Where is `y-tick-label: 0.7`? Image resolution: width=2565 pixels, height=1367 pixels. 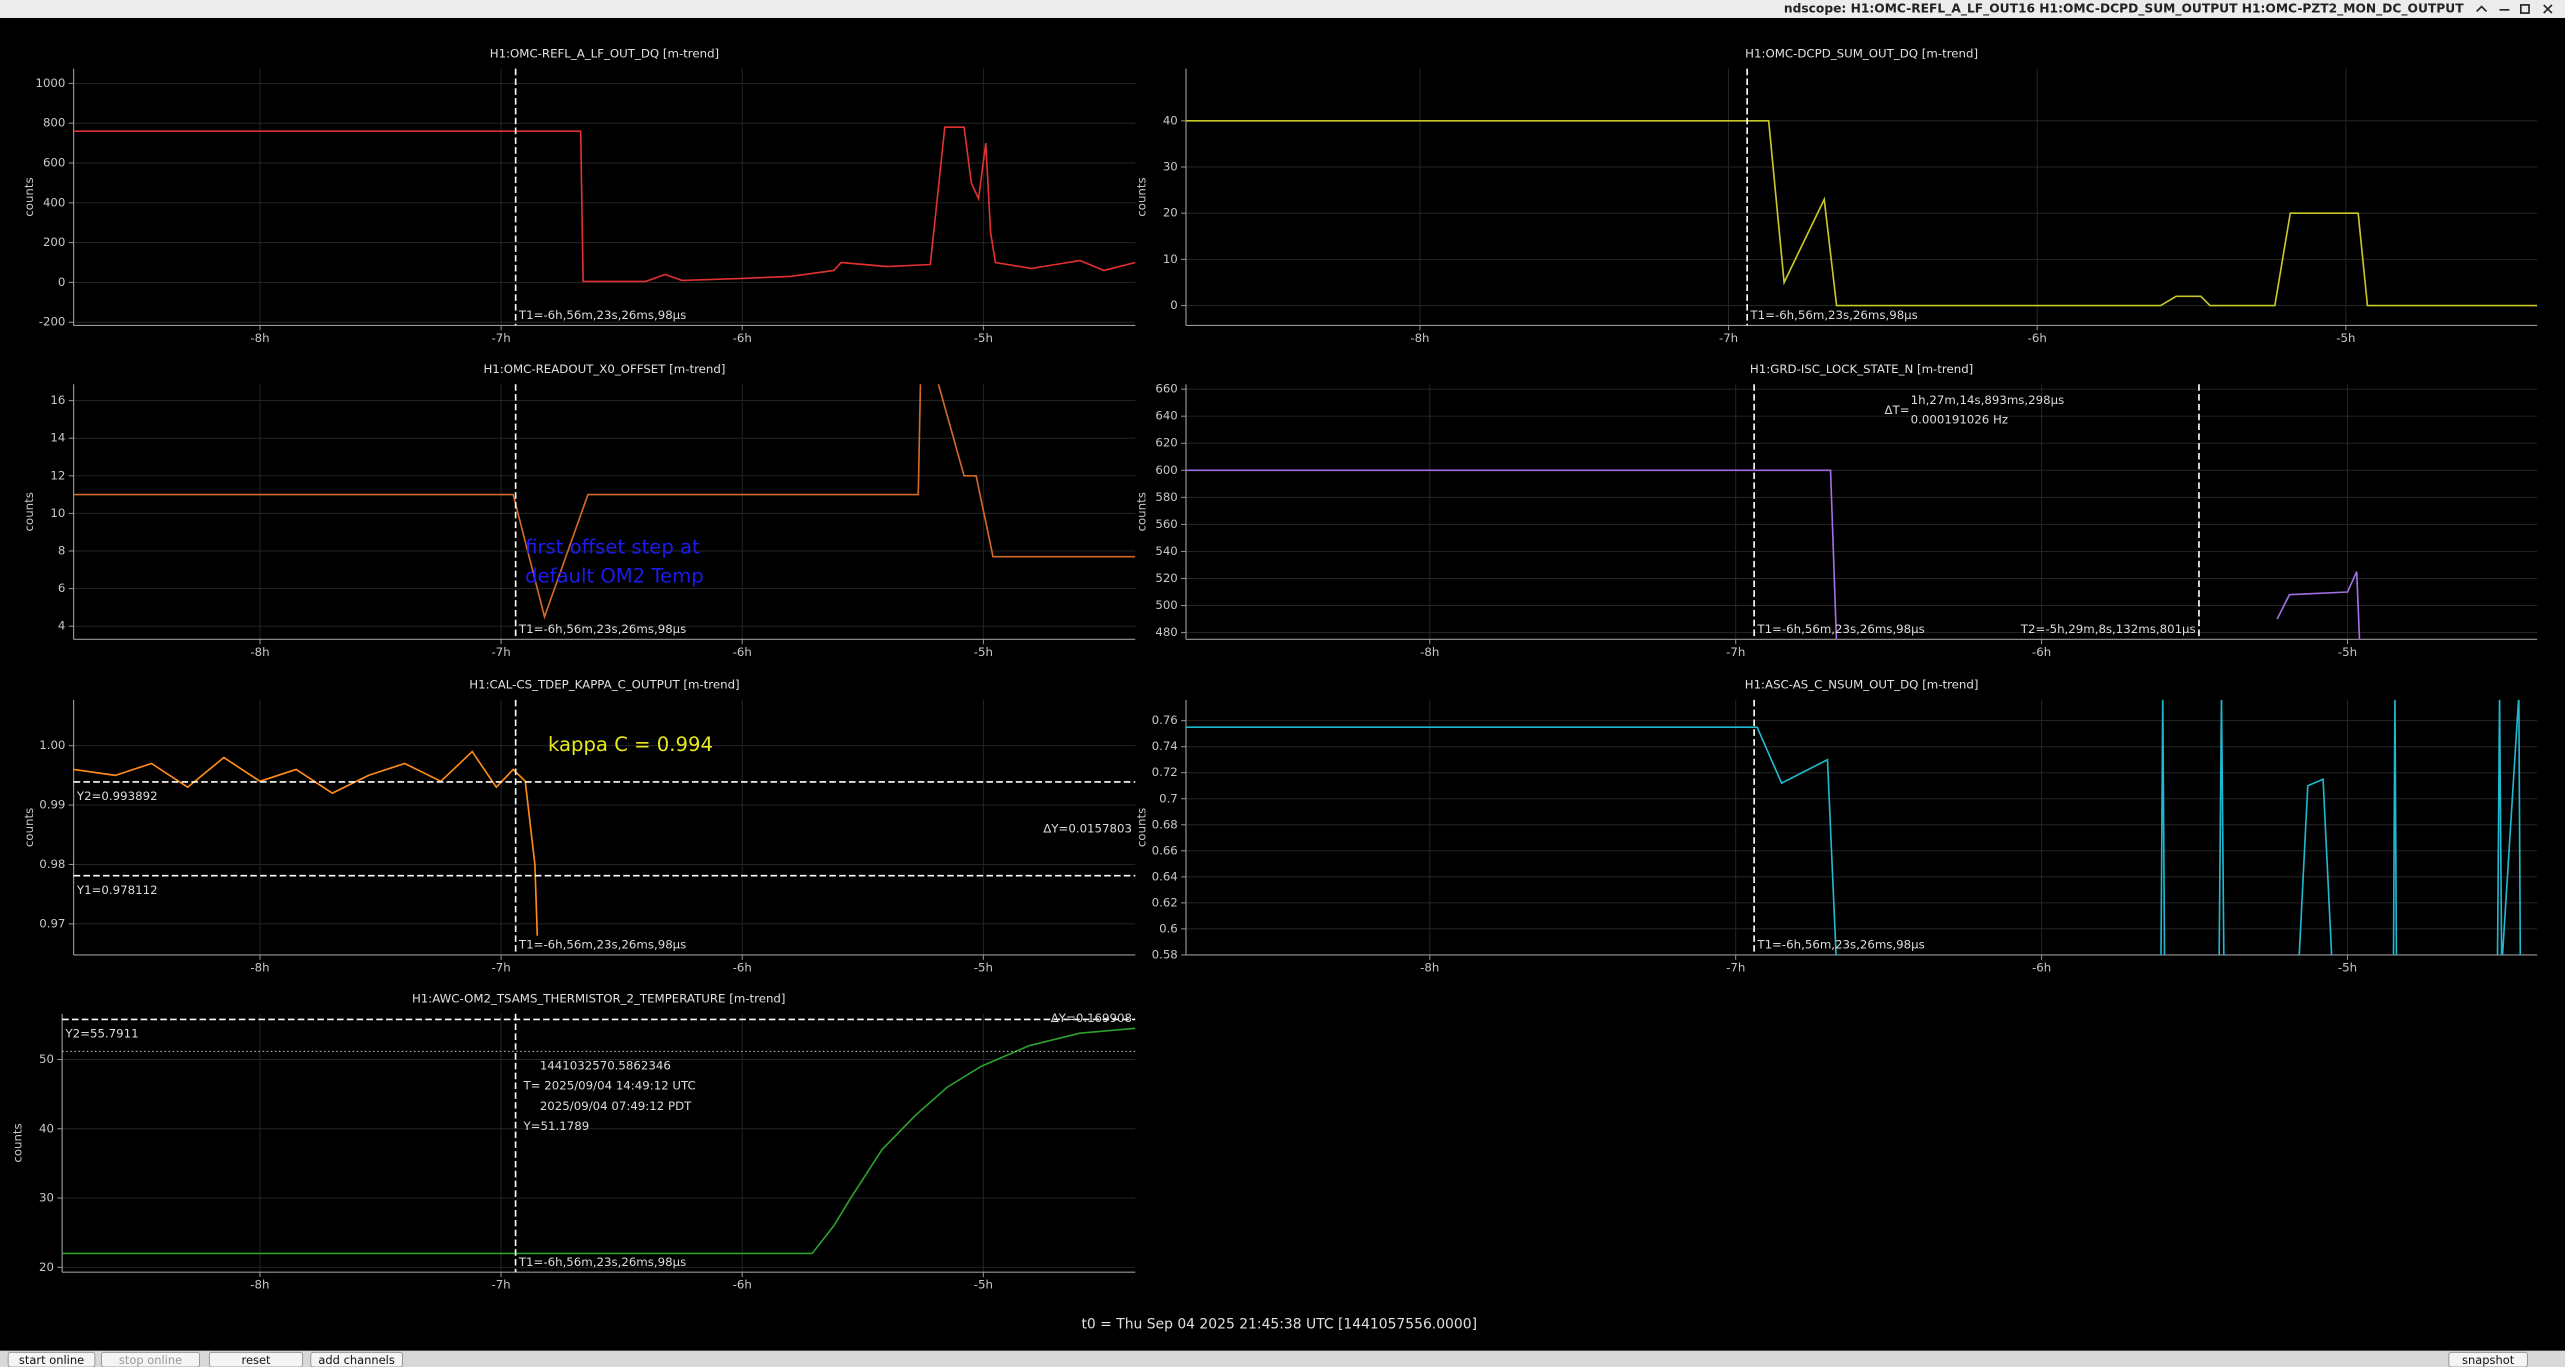 y-tick-label: 0.7 is located at coordinates (1168, 798).